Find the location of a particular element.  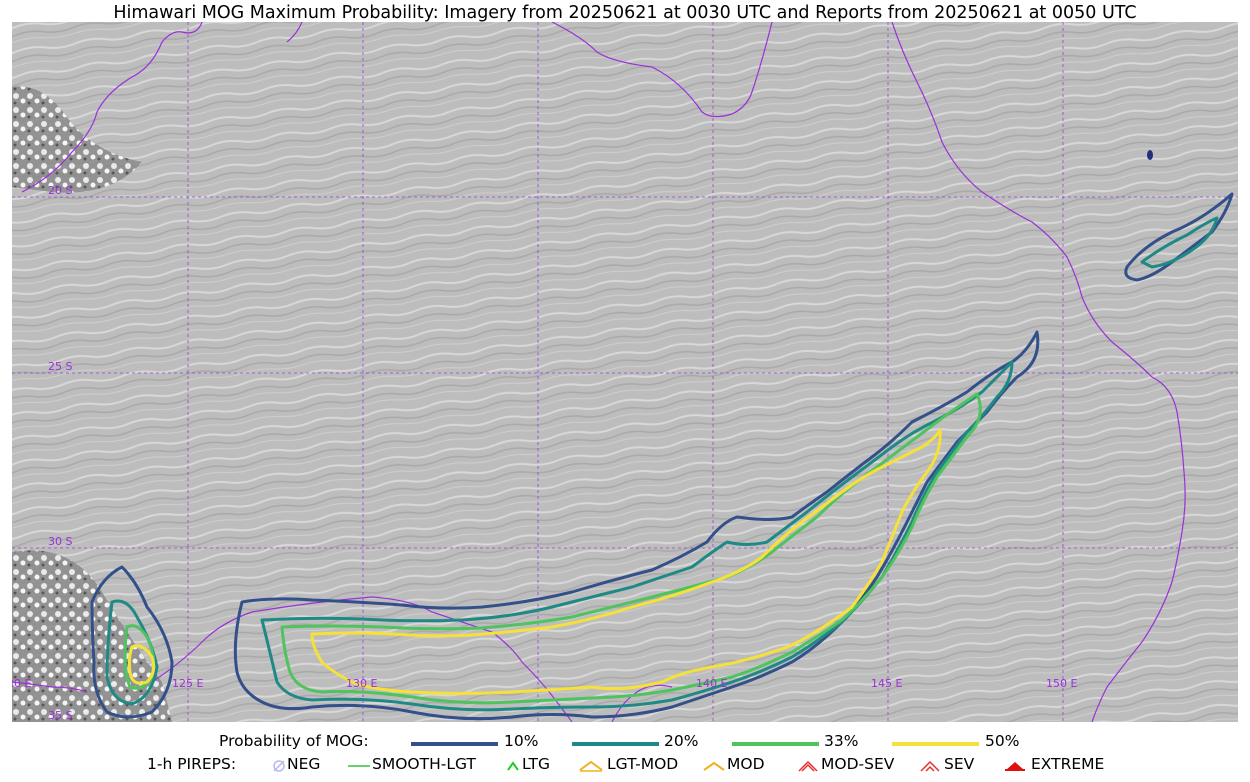

sev-icon is located at coordinates (930, 766).